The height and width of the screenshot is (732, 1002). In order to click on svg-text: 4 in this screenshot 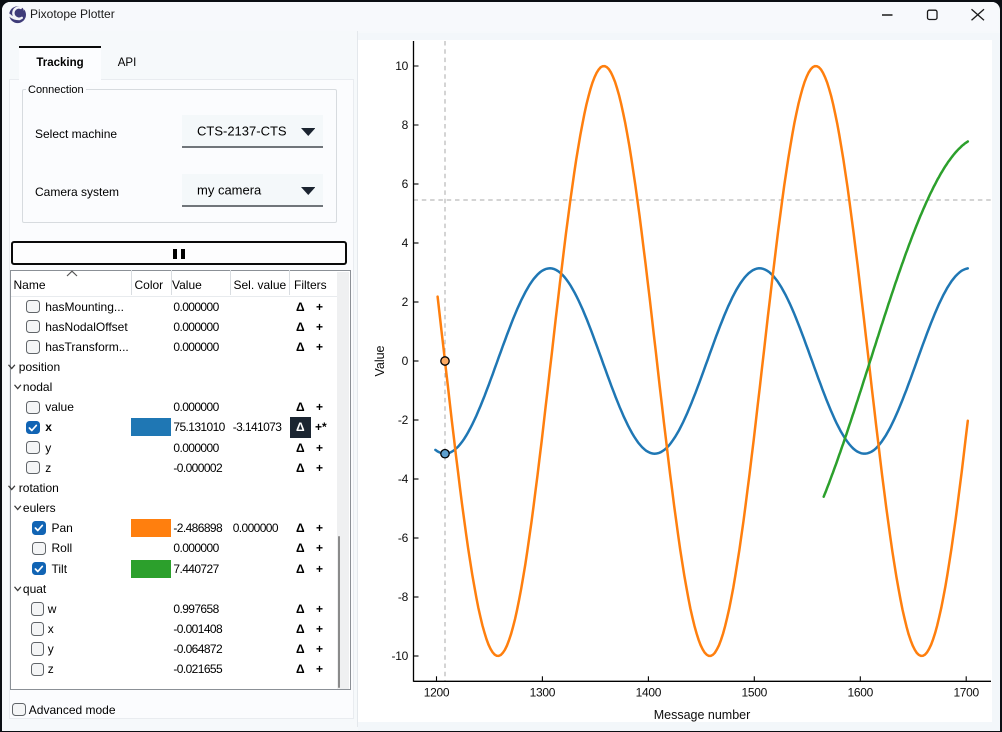, I will do `click(405, 243)`.